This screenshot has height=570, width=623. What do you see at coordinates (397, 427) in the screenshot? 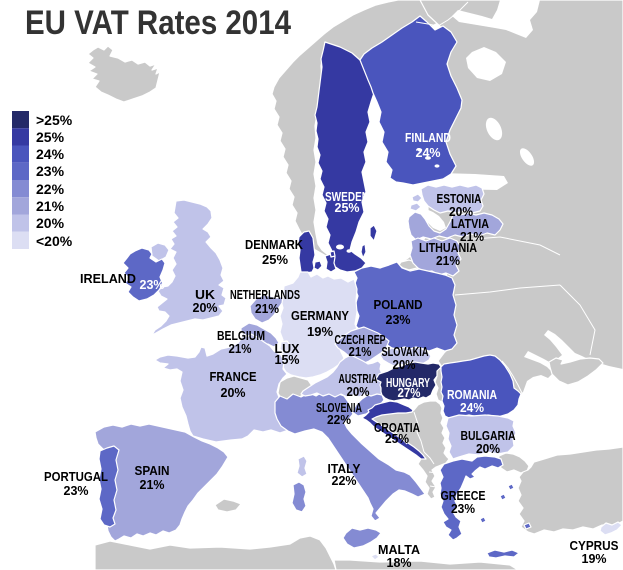
I see `svg-text: CROATIA` at bounding box center [397, 427].